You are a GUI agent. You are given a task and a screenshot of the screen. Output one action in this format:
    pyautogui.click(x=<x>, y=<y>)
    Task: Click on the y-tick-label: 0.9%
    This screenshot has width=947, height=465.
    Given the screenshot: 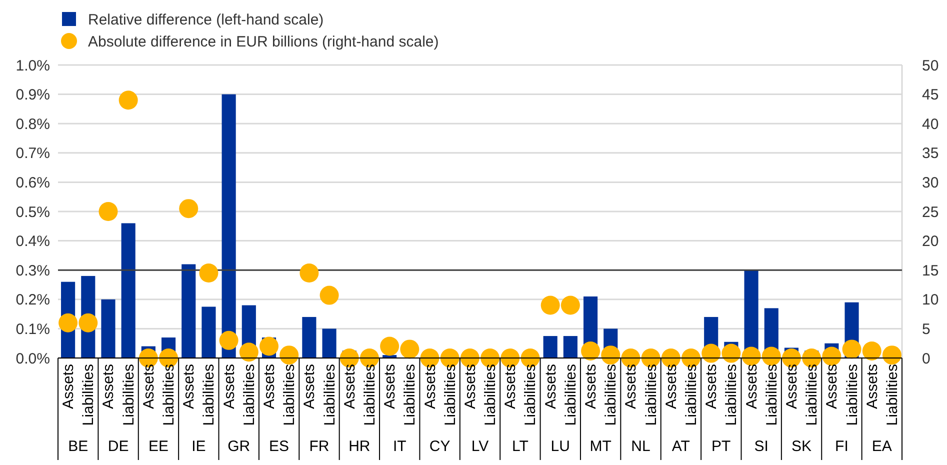 What is the action you would take?
    pyautogui.click(x=33, y=95)
    